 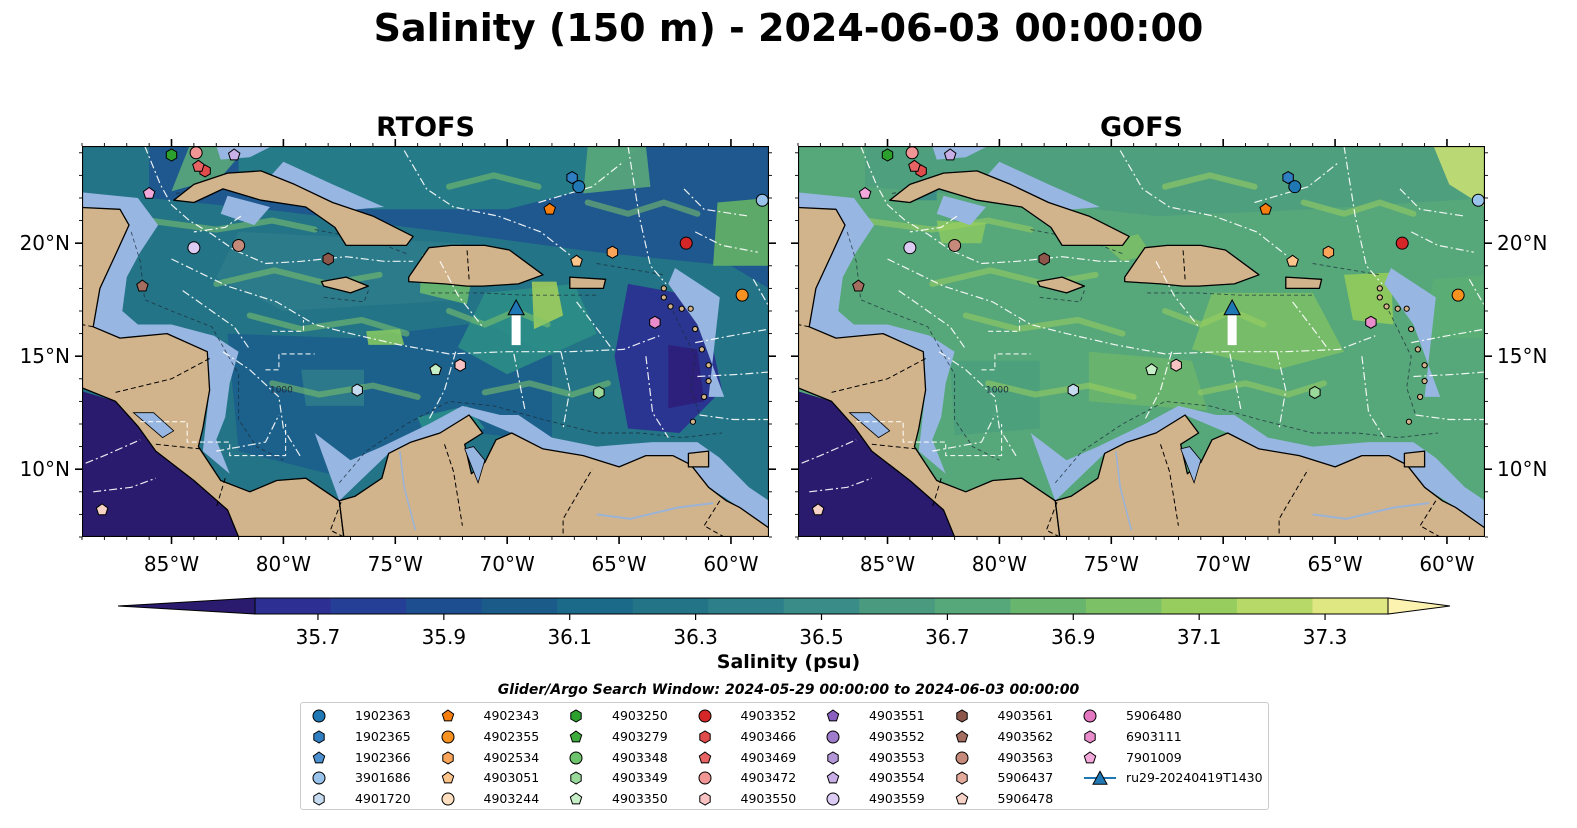 What do you see at coordinates (318, 637) in the screenshot?
I see `colorbar-tick-label: 35.7` at bounding box center [318, 637].